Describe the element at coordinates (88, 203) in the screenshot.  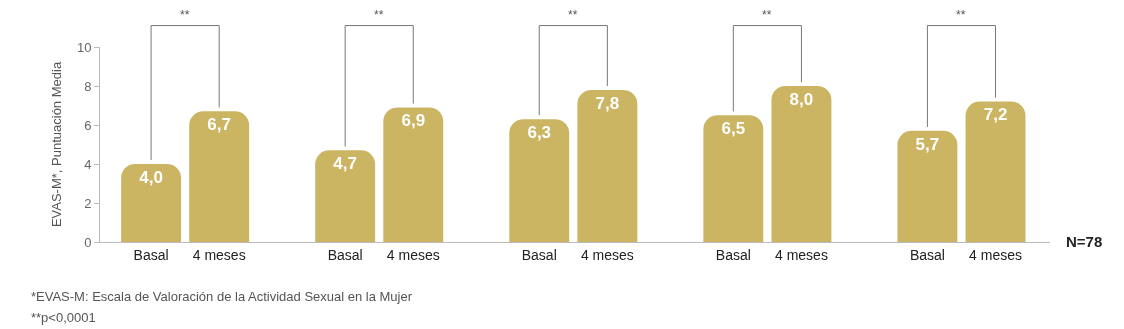
I see `y-tick-label: 2` at that location.